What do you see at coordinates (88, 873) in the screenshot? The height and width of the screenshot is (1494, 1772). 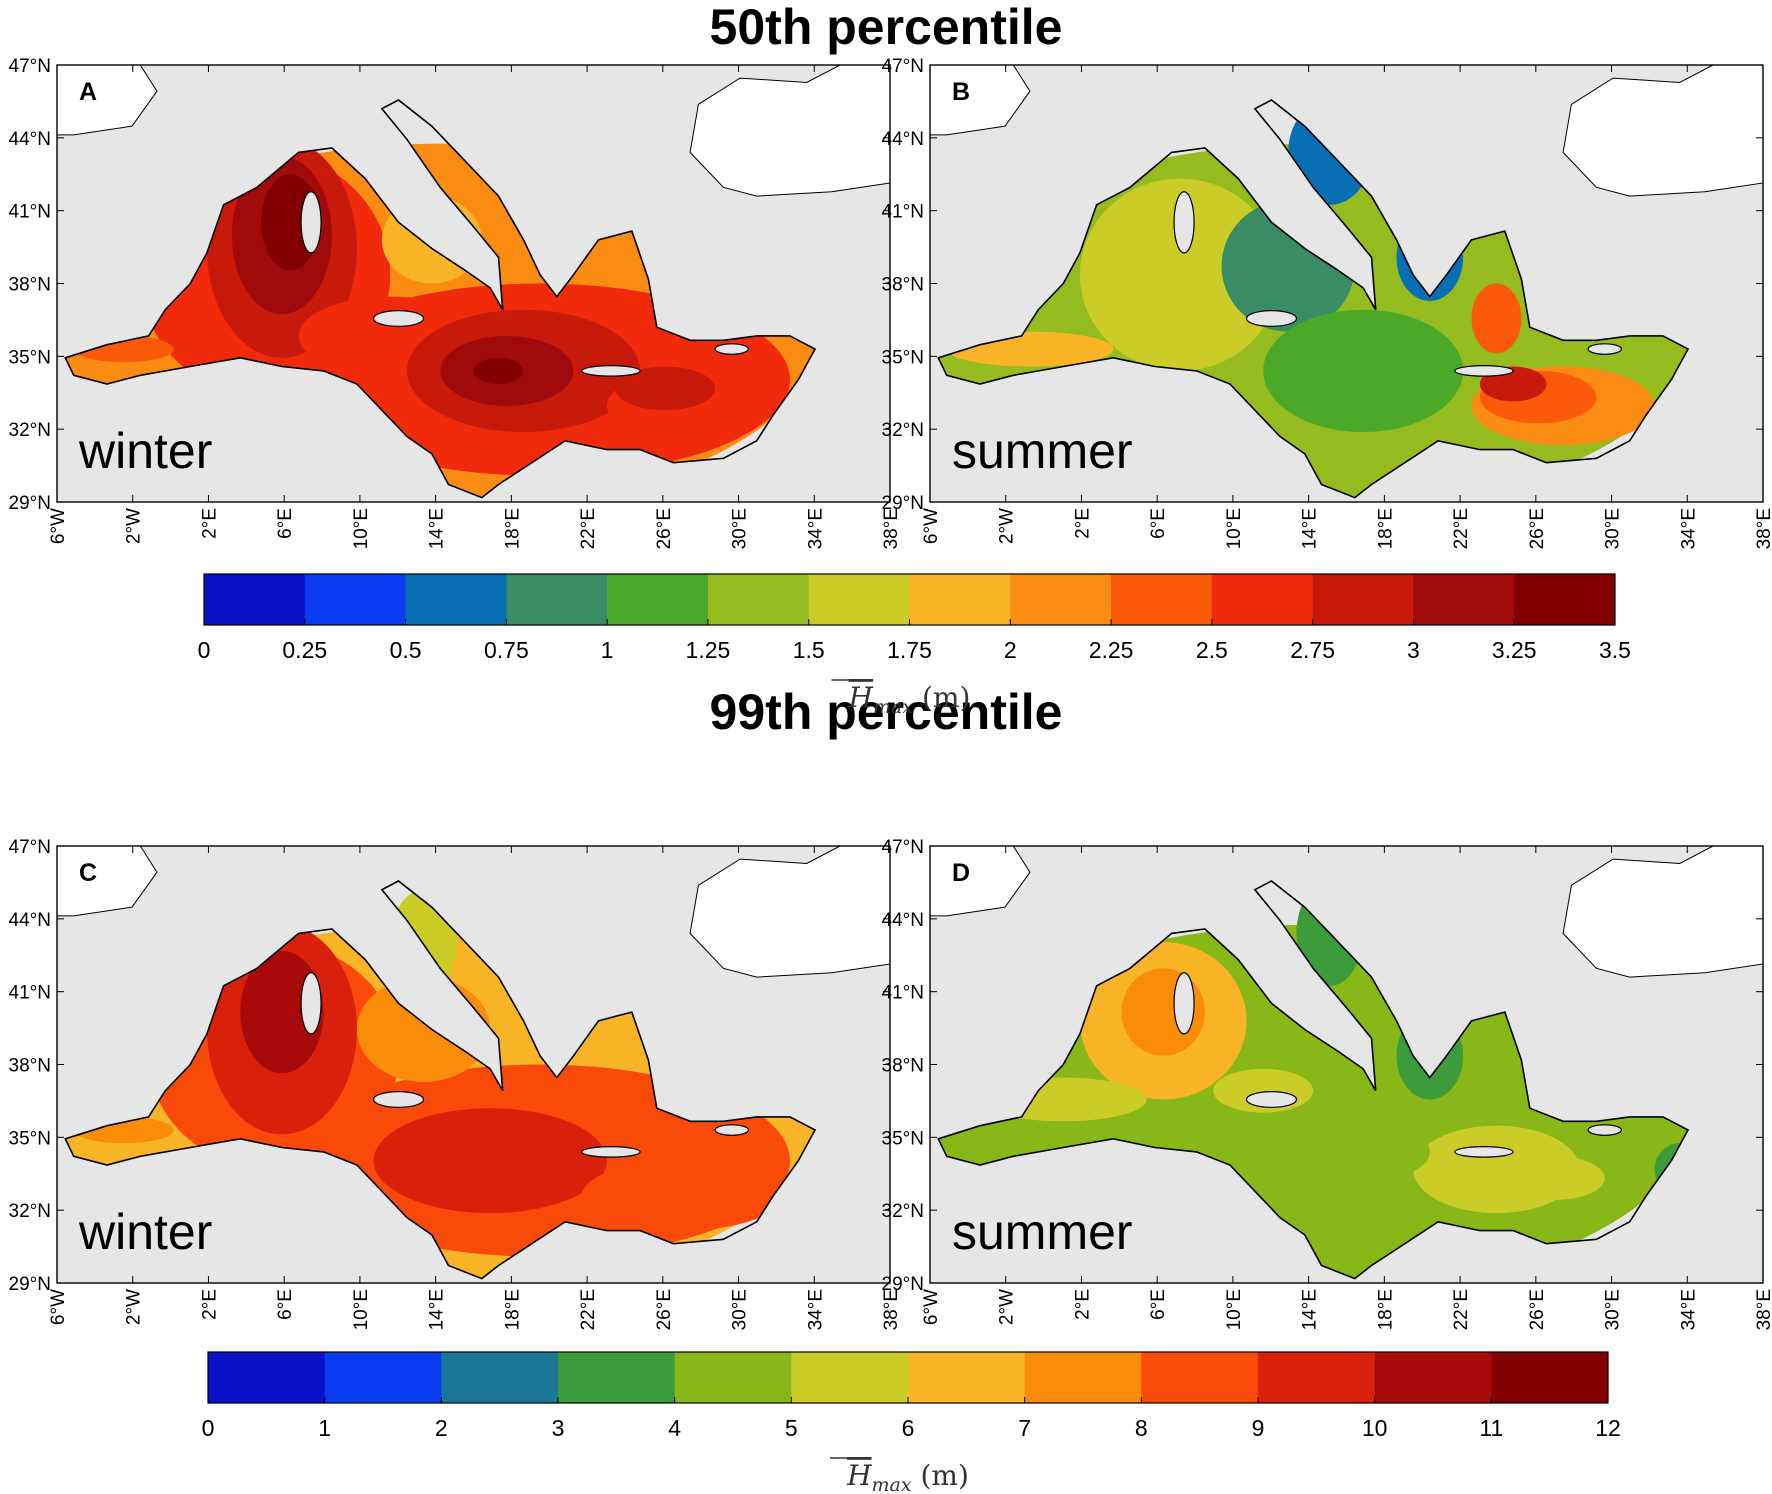 I see `panel-letter: C` at bounding box center [88, 873].